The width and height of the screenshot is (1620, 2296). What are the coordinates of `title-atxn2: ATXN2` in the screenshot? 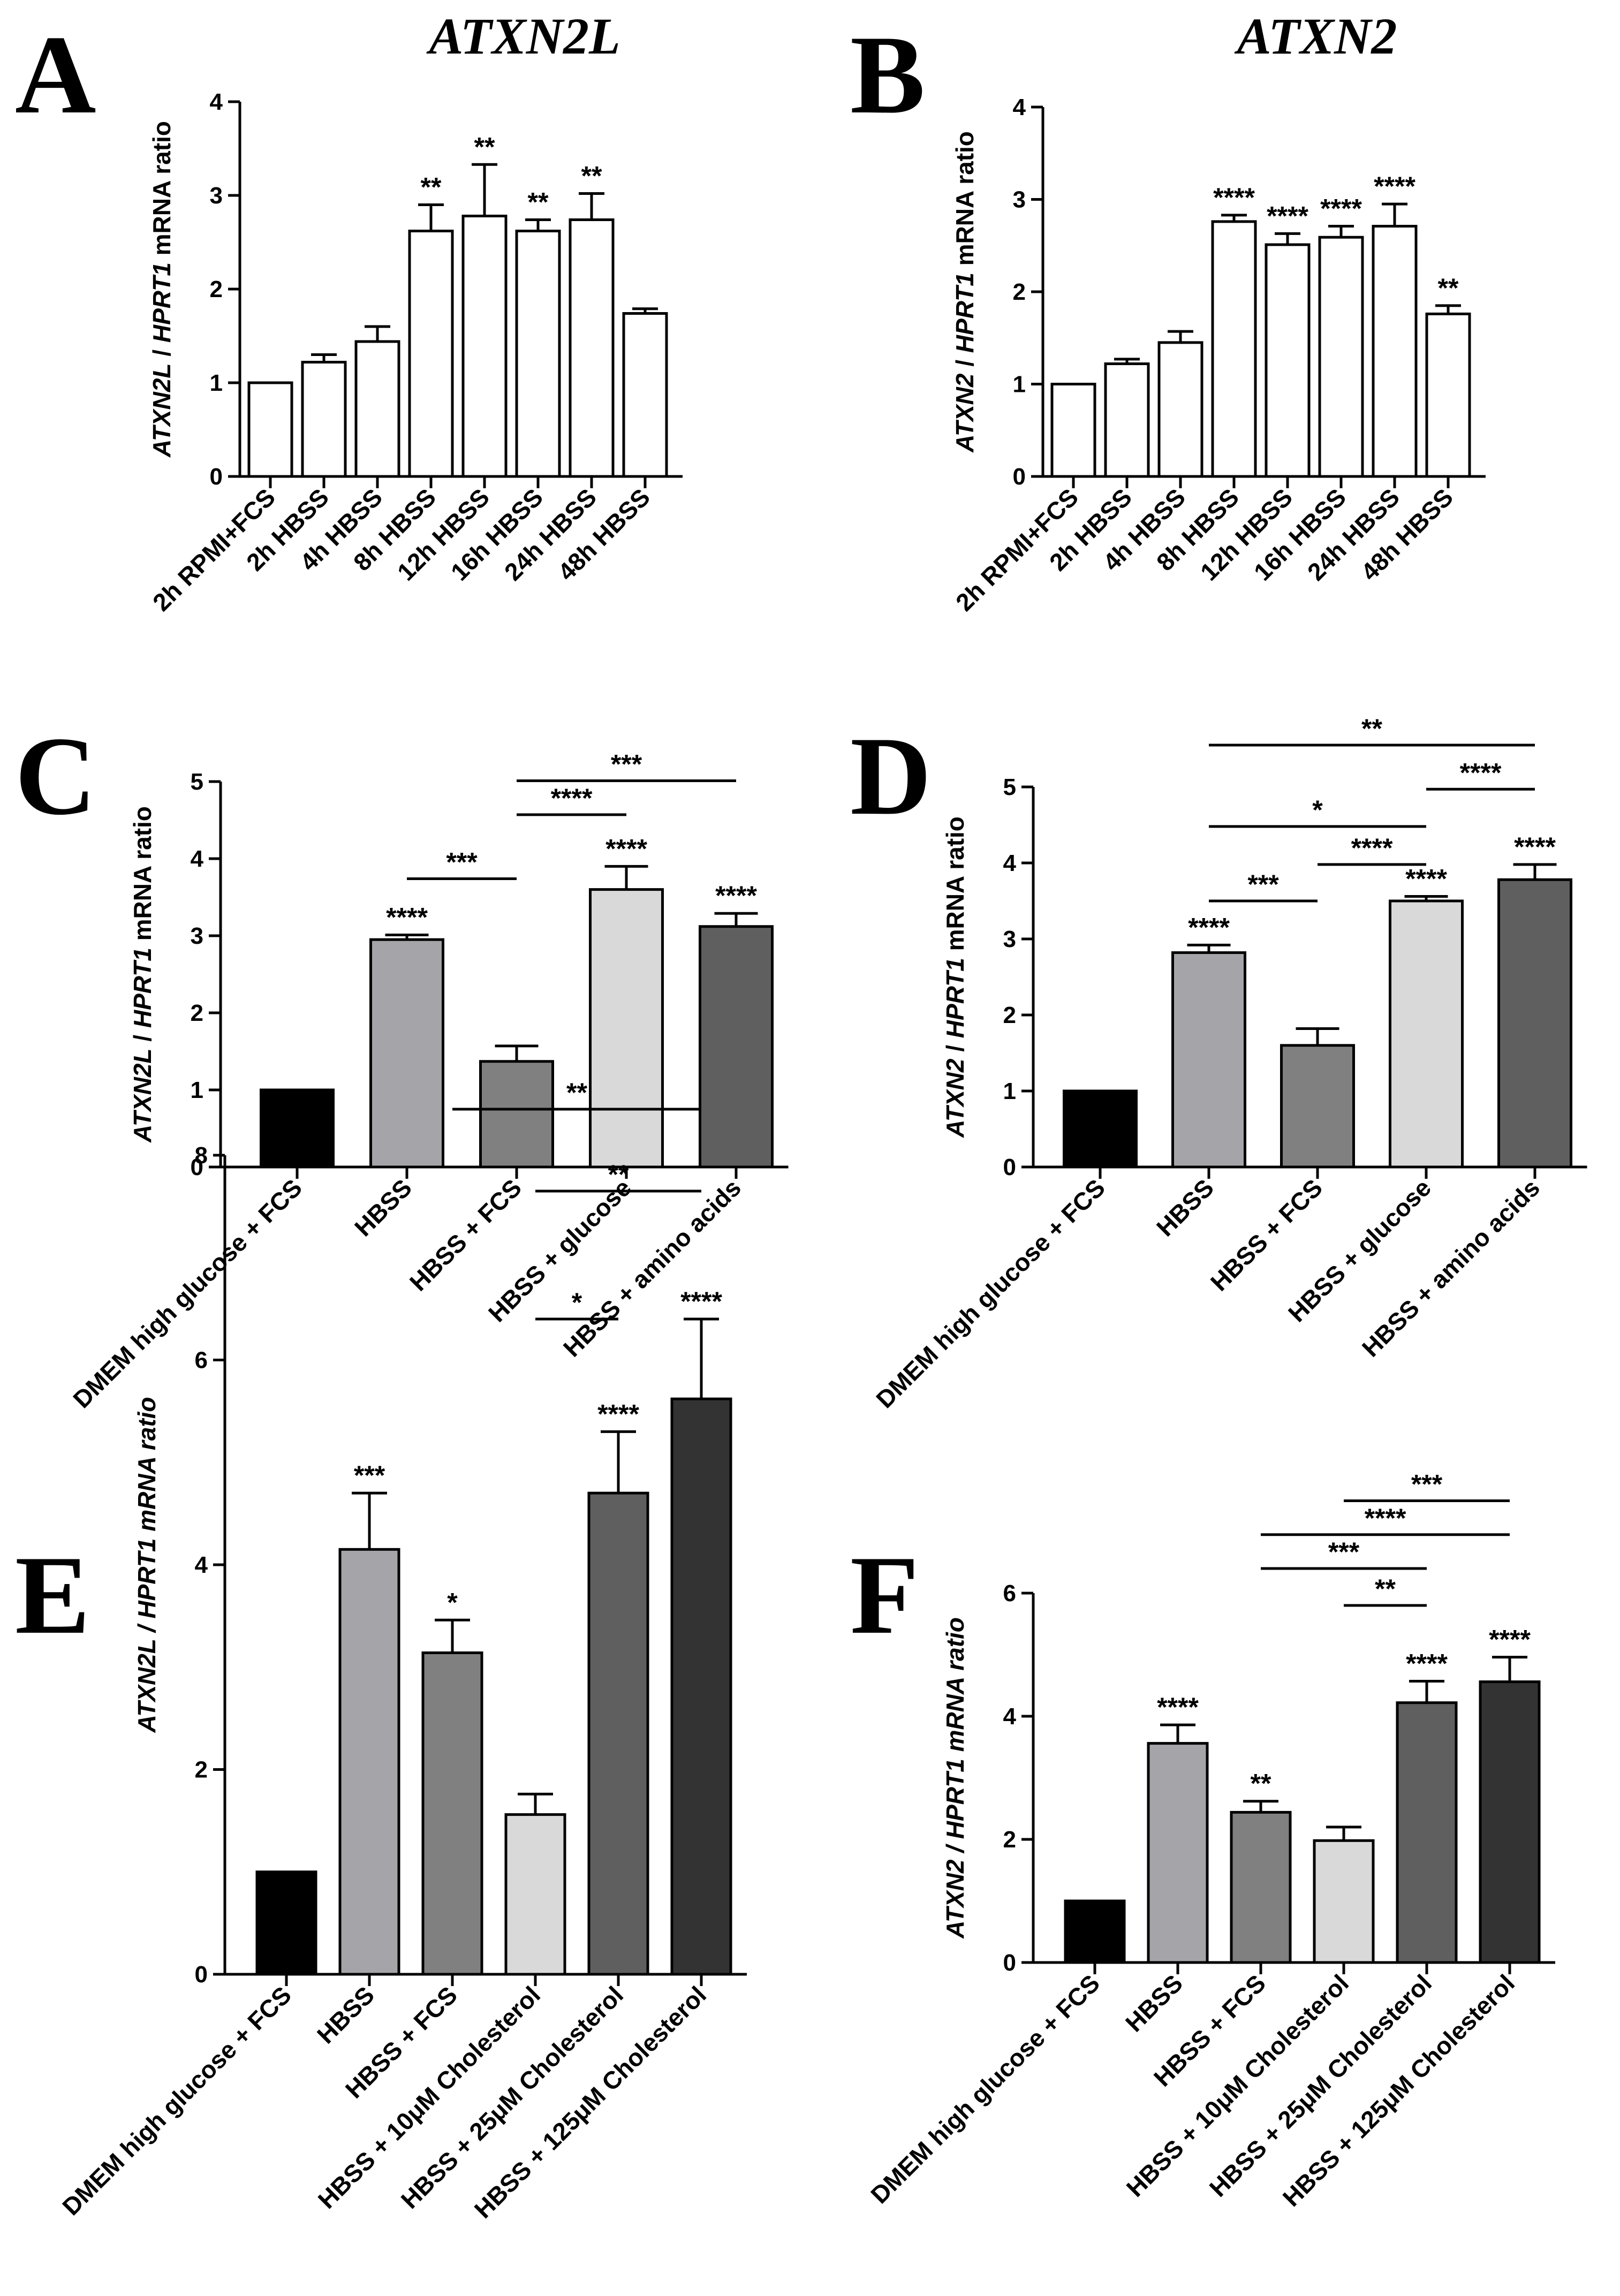 It's located at (1316, 36).